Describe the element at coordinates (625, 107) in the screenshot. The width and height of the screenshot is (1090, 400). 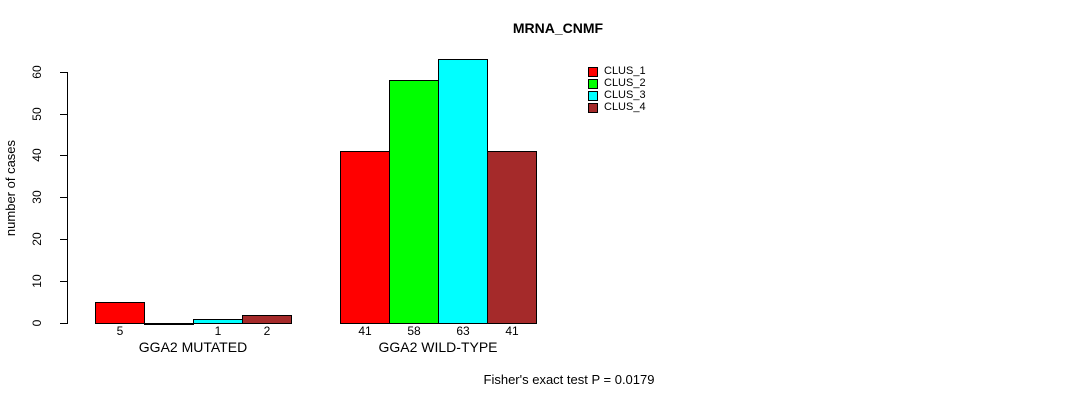
I see `legend-label: CLUS_4` at that location.